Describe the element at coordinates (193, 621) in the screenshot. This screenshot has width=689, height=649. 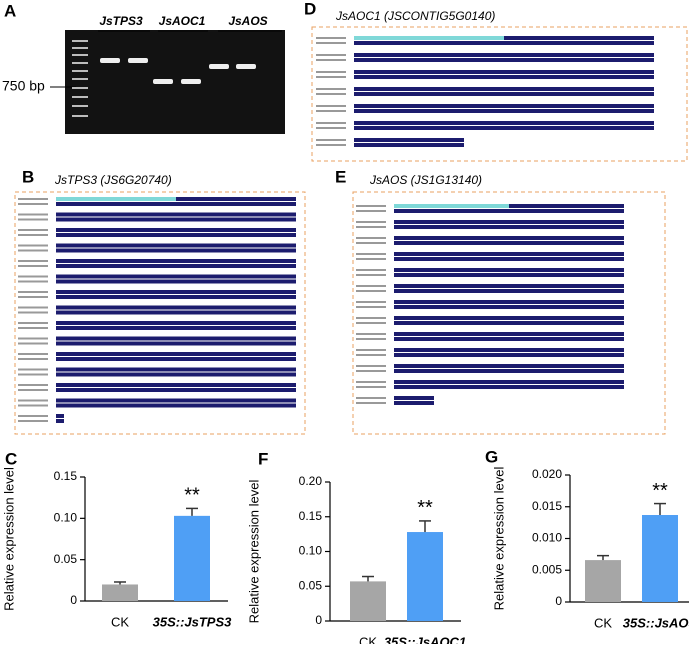
I see `x-tick-label: 35S::JsTPS3` at that location.